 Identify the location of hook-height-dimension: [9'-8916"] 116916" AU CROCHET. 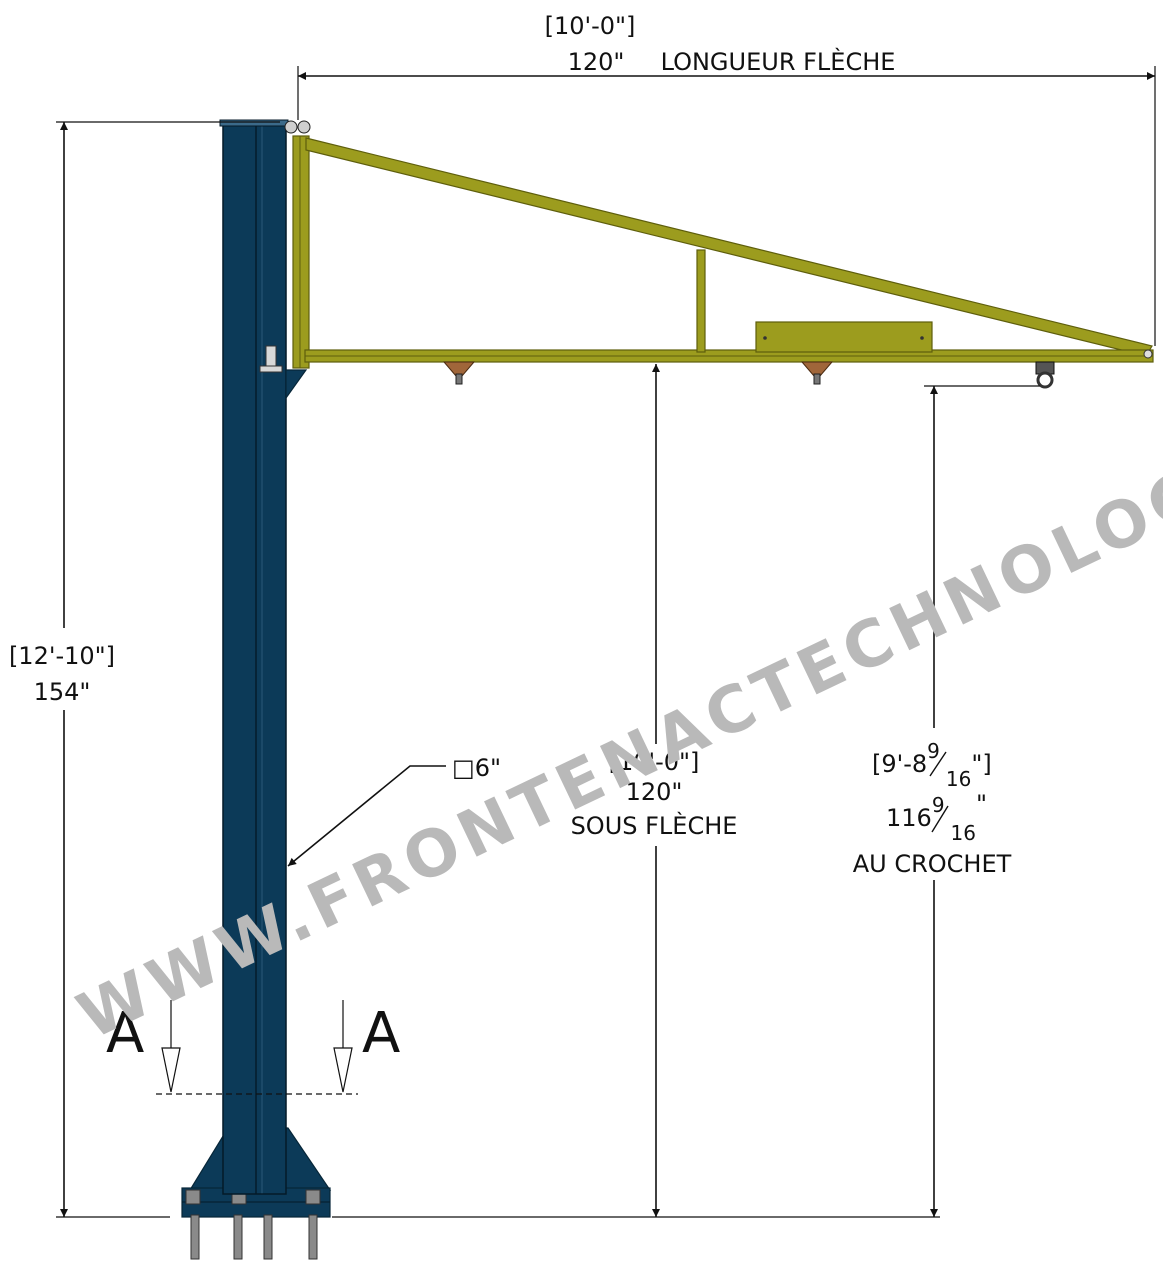
(946, 801).